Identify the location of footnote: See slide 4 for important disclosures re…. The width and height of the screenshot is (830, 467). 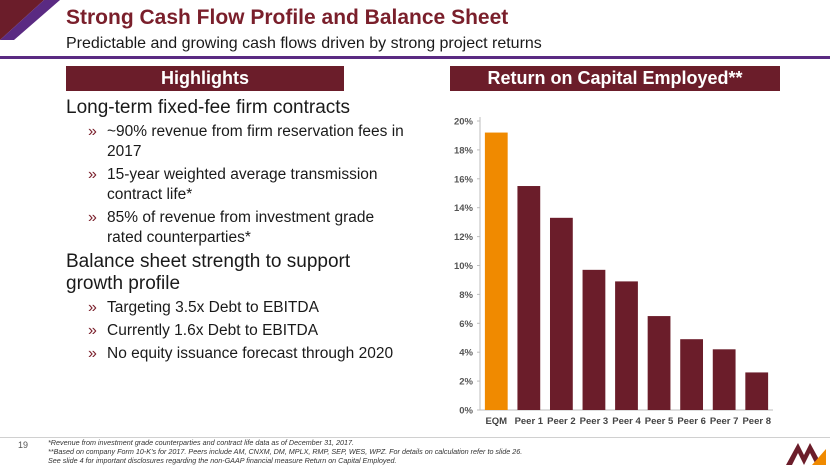
(222, 460).